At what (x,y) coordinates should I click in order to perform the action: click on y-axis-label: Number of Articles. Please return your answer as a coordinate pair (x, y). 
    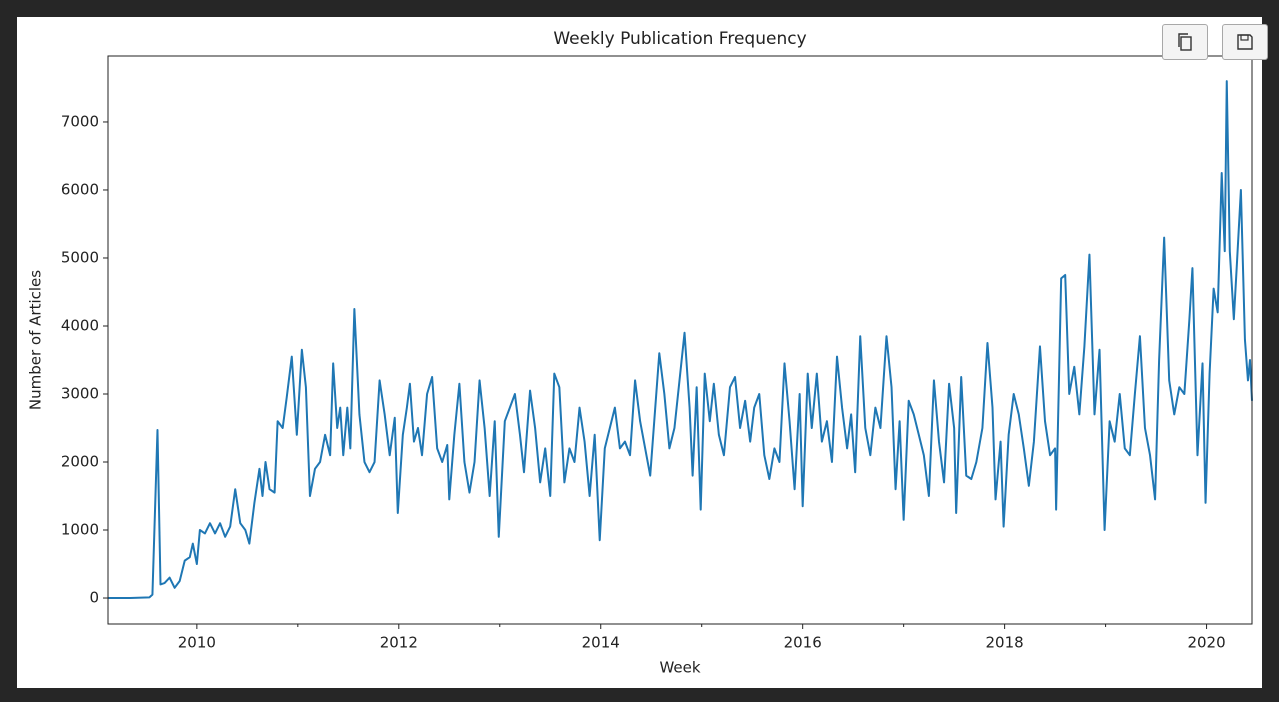
    Looking at the image, I should click on (36, 340).